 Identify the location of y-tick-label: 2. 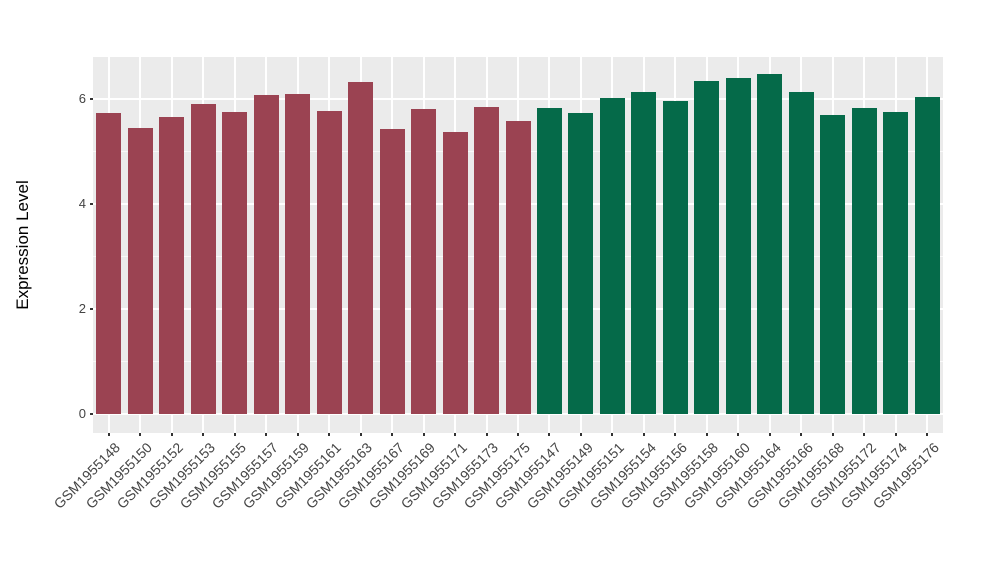
(82, 308).